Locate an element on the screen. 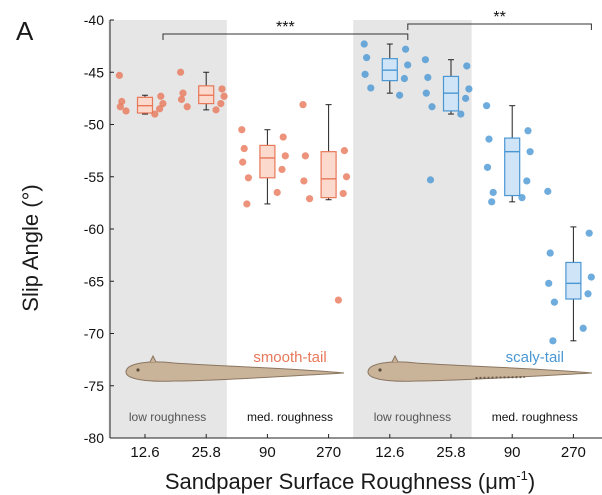 This screenshot has height=495, width=602. significance-bracket is located at coordinates (499, 26).